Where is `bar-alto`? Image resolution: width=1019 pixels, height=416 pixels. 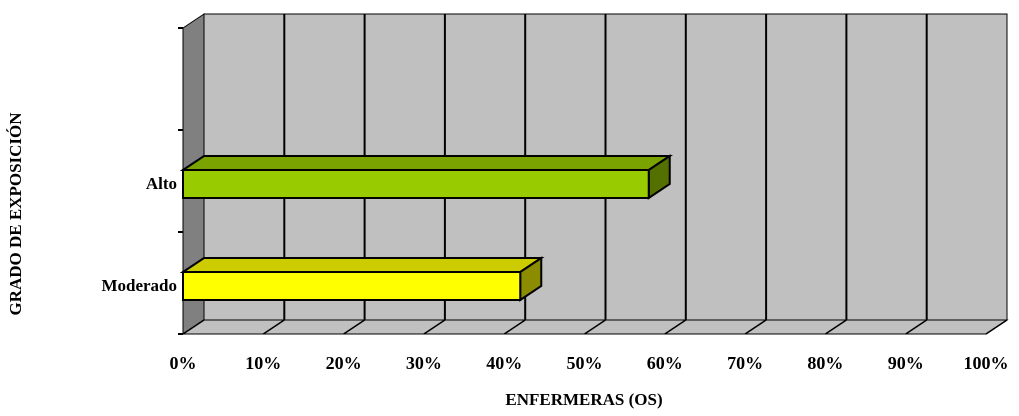 bar-alto is located at coordinates (426, 177).